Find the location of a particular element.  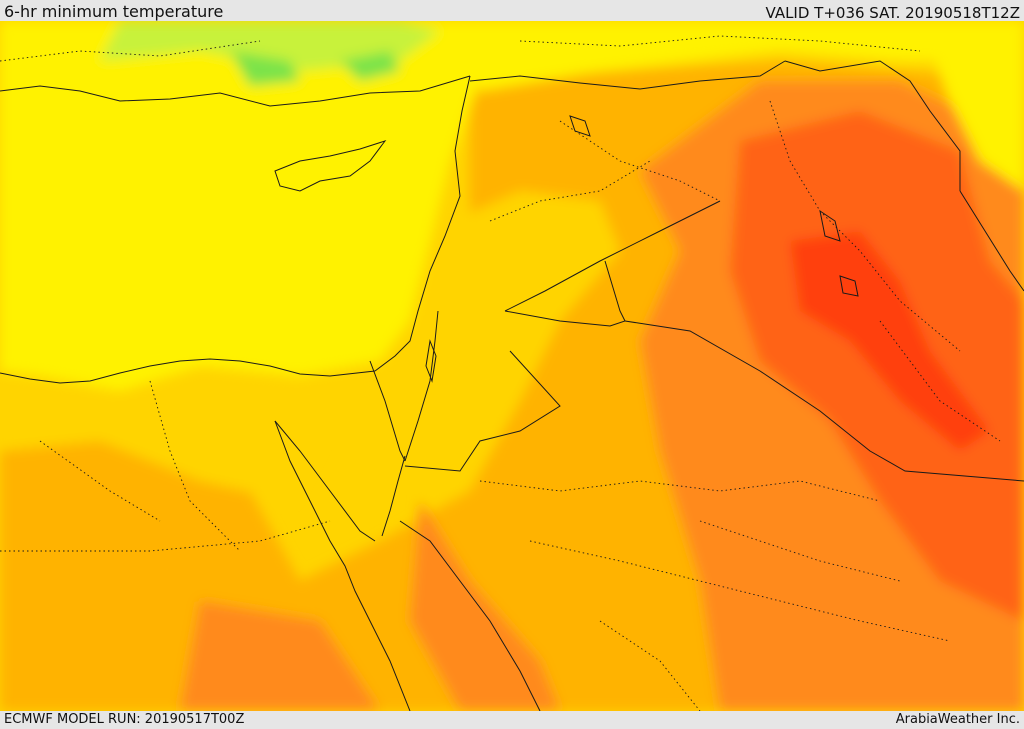

iraq-saudi-border is located at coordinates (824, 401).